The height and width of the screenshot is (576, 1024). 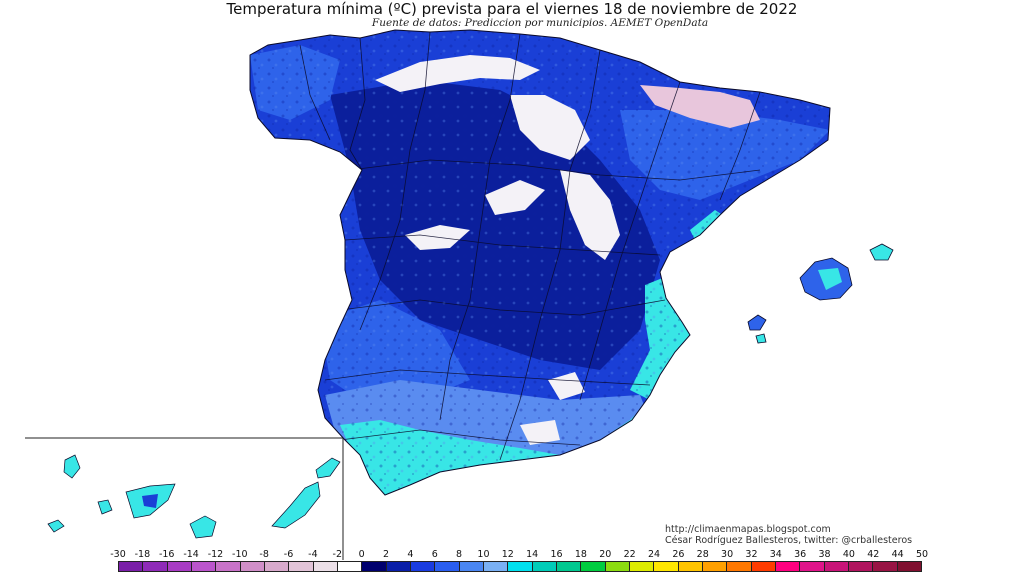 What do you see at coordinates (313, 554) in the screenshot?
I see `legend-tick-label: -4` at bounding box center [313, 554].